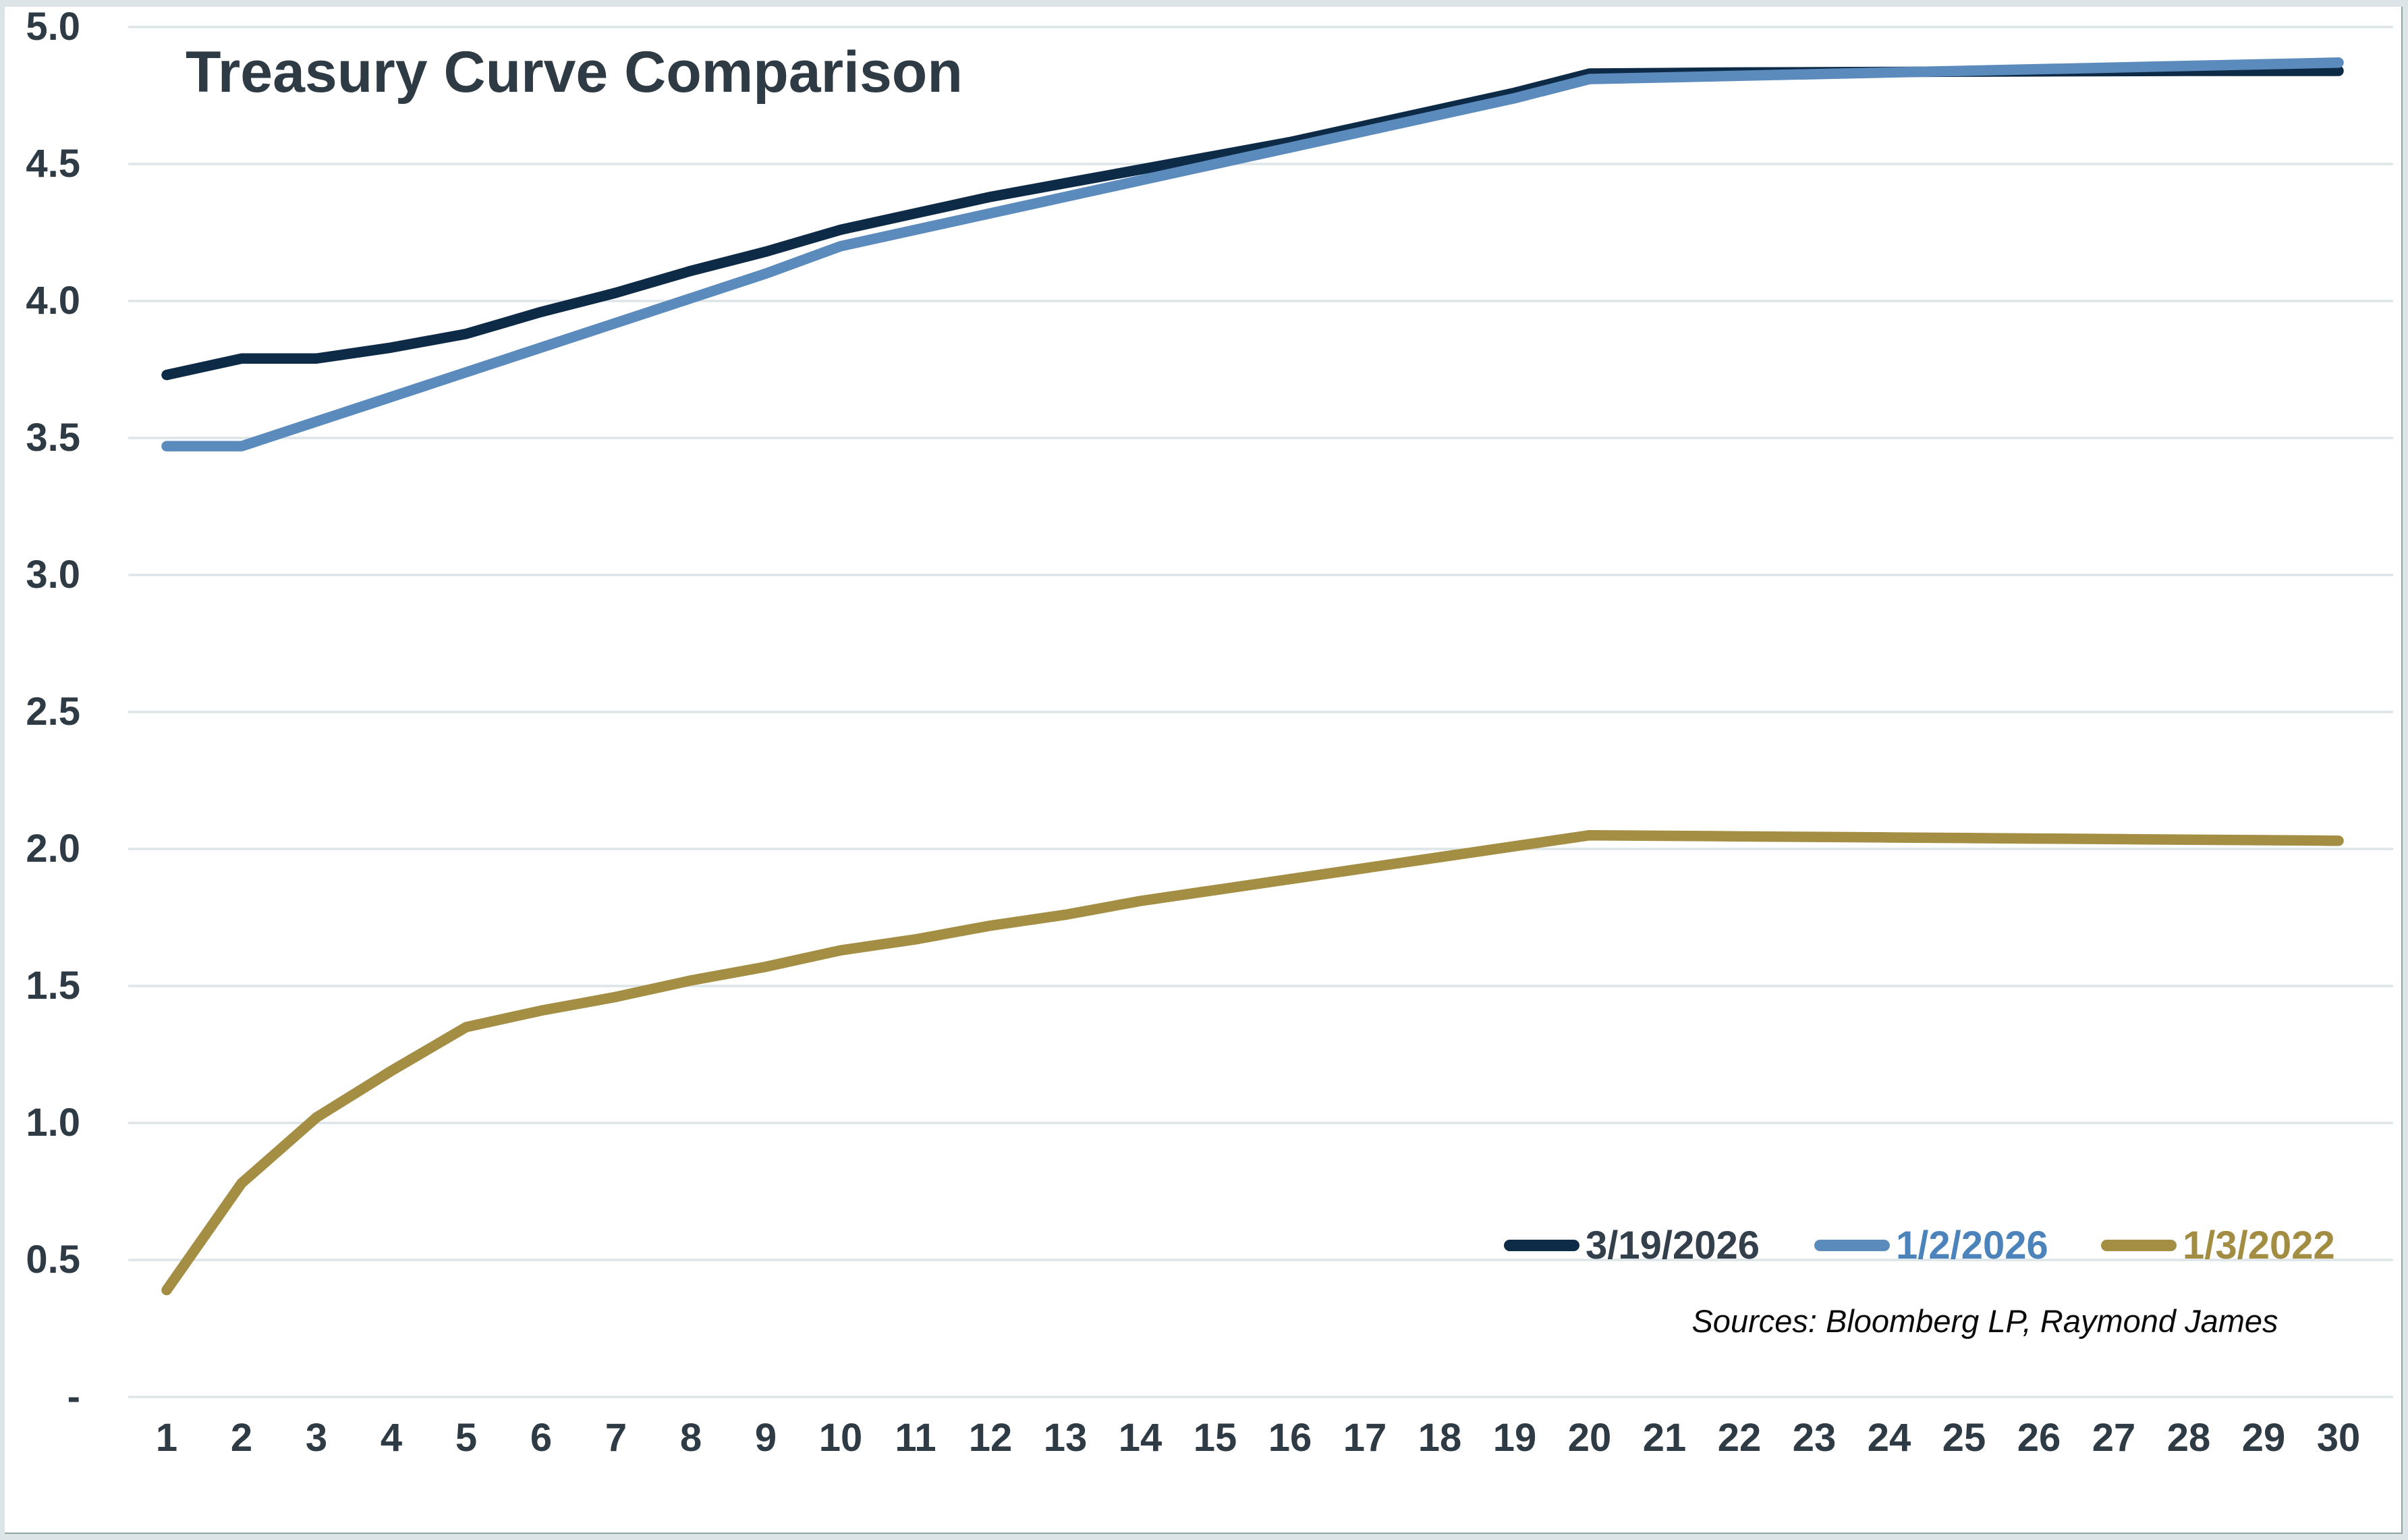  What do you see at coordinates (1589, 1438) in the screenshot?
I see `x-axis-tick-label: 20` at bounding box center [1589, 1438].